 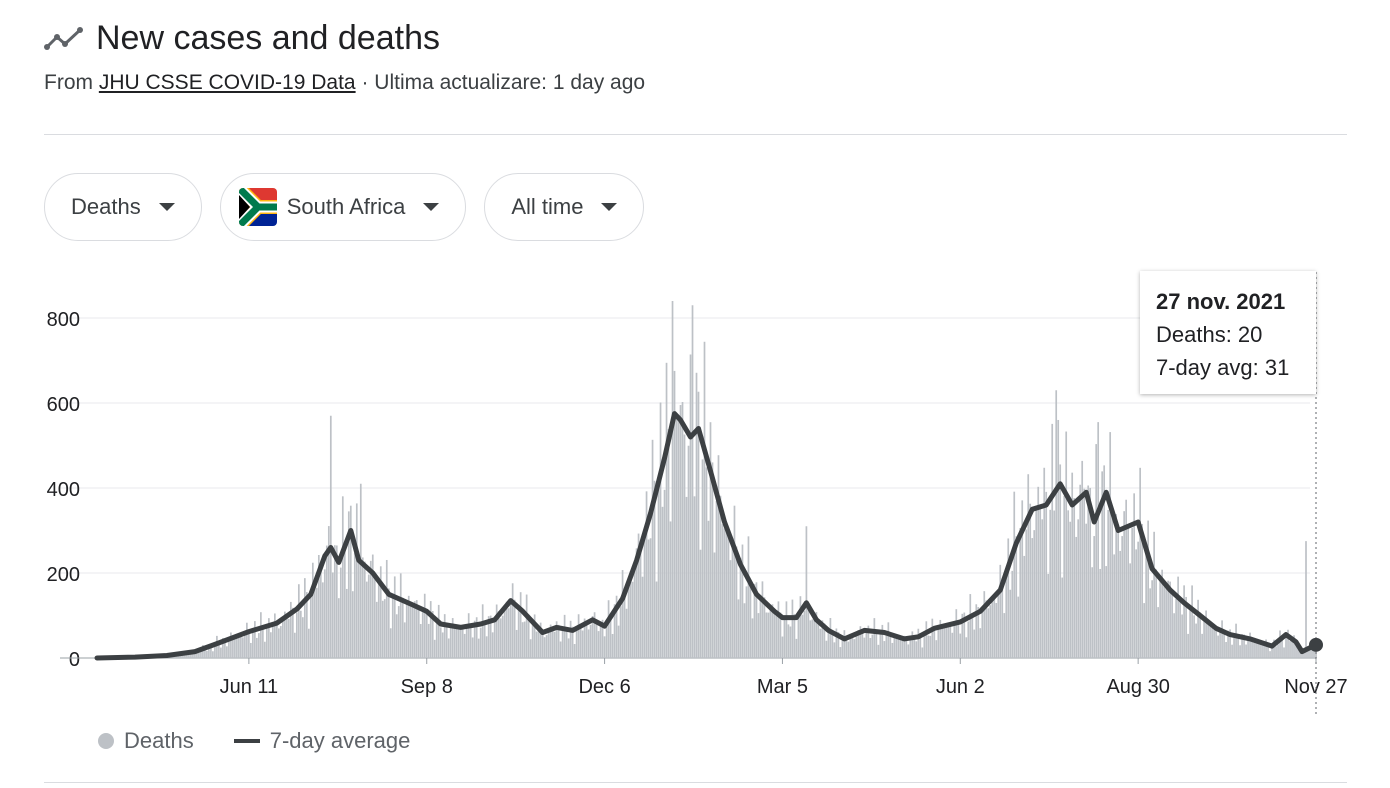 What do you see at coordinates (227, 82) in the screenshot?
I see `source-link: JHU CSSE COVID-19 Data` at bounding box center [227, 82].